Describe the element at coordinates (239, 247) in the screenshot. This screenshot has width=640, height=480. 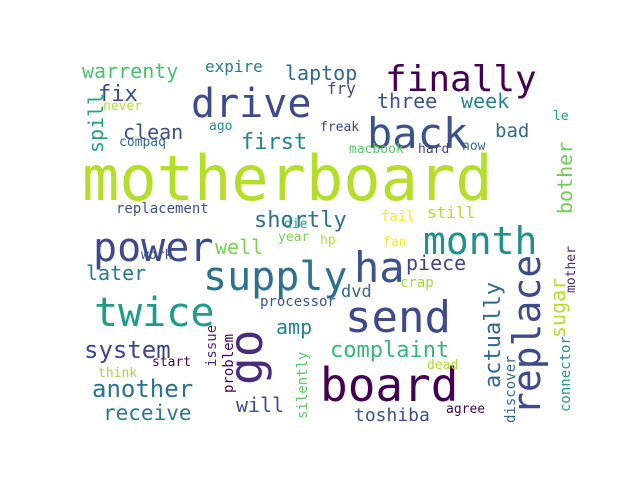
I see `word-well: well` at that location.